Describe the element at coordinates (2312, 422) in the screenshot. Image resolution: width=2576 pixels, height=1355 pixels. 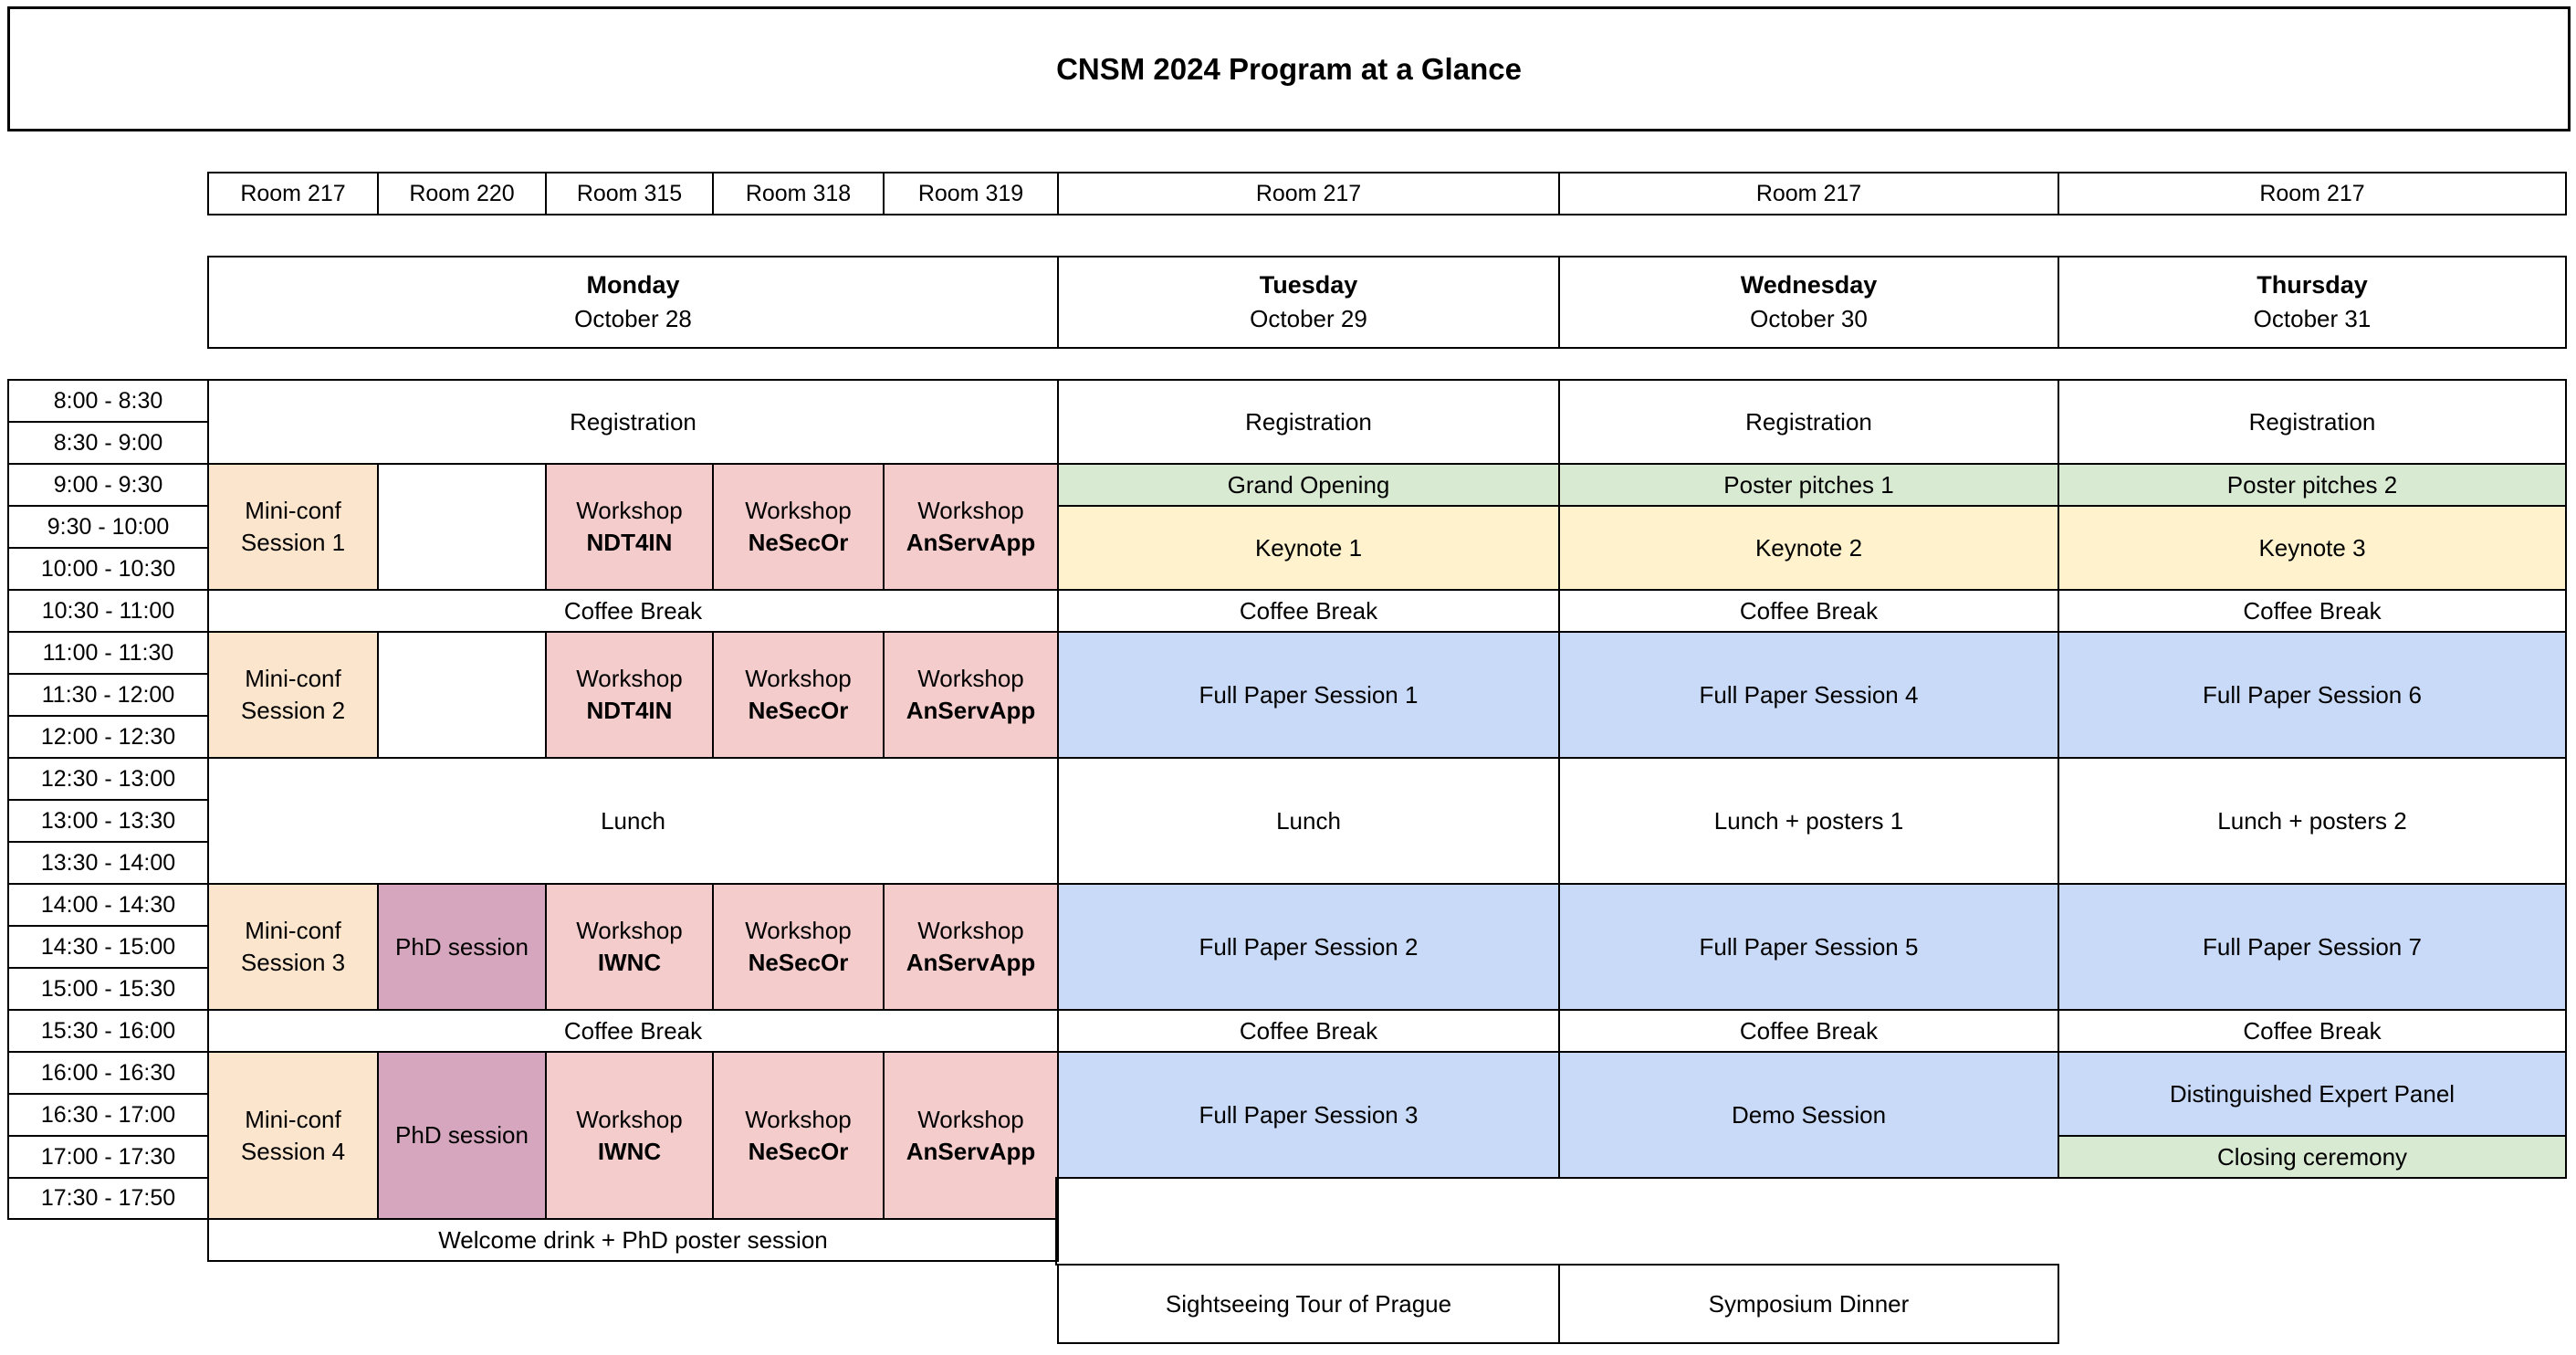
I see `event-registration-thursday: Registration` at that location.